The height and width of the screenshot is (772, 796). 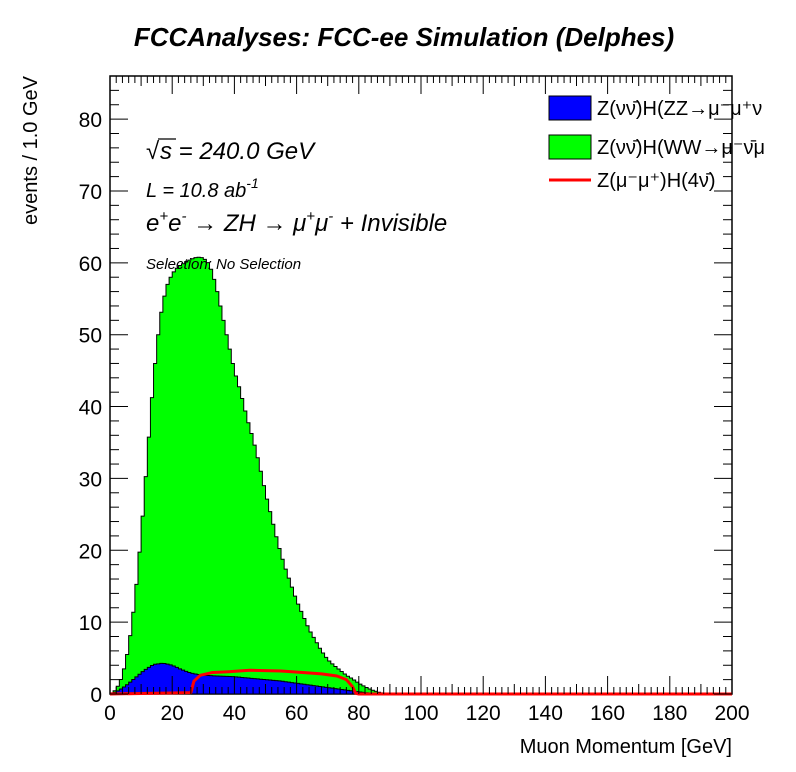 What do you see at coordinates (90, 408) in the screenshot?
I see `y-tick-label: 40` at bounding box center [90, 408].